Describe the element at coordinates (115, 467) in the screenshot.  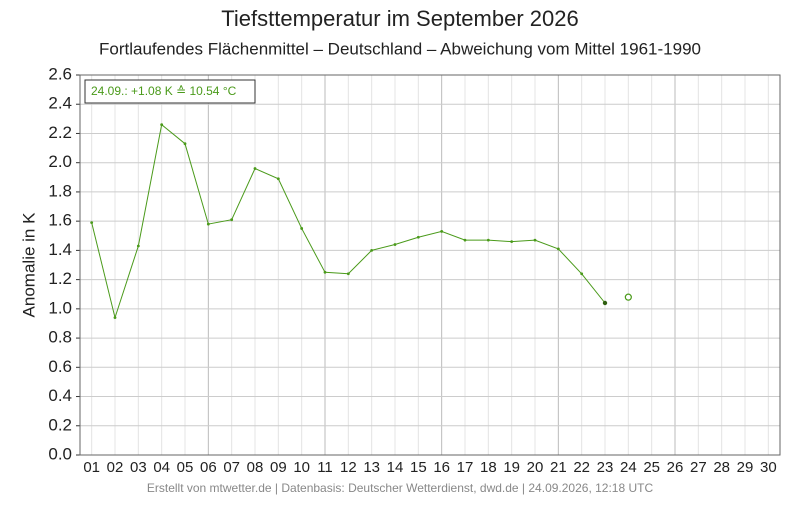
I see `x-tick-label: 02` at that location.